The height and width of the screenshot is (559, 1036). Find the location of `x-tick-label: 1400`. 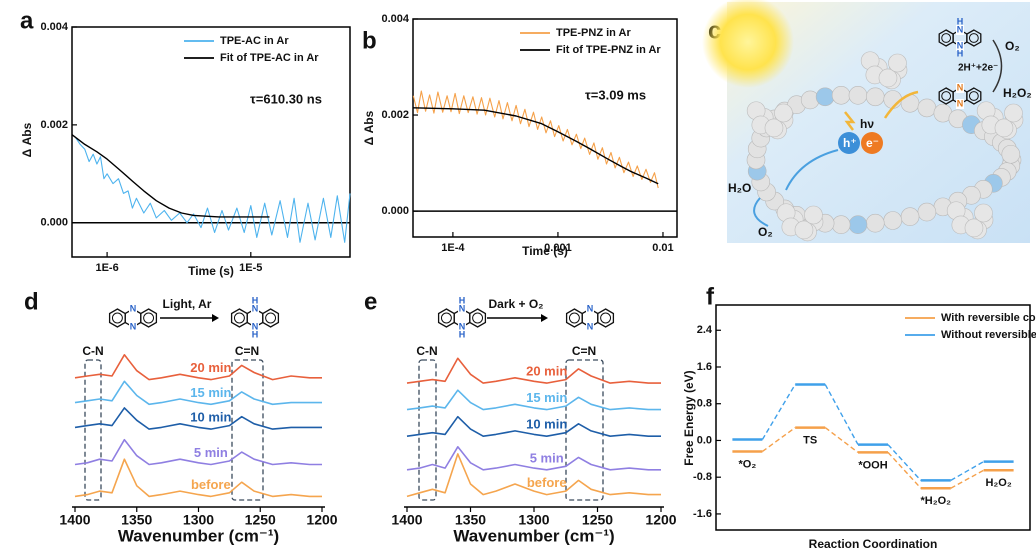

x-tick-label: 1400 is located at coordinates (74, 520).